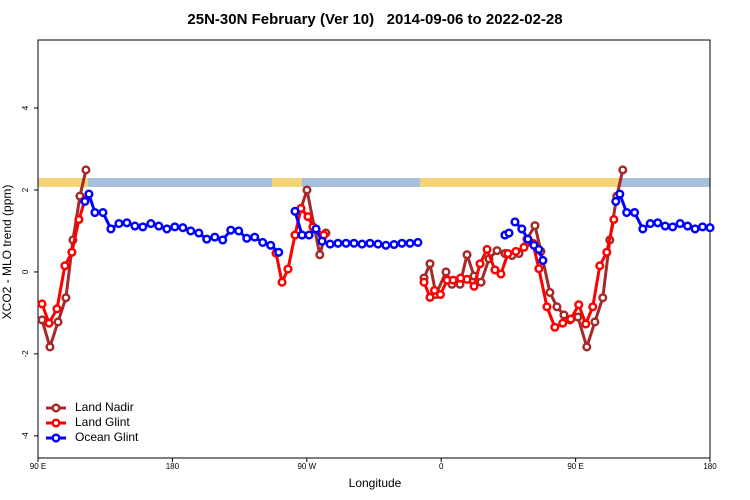  I want to click on legend-label: Land Nadir, so click(104, 407).